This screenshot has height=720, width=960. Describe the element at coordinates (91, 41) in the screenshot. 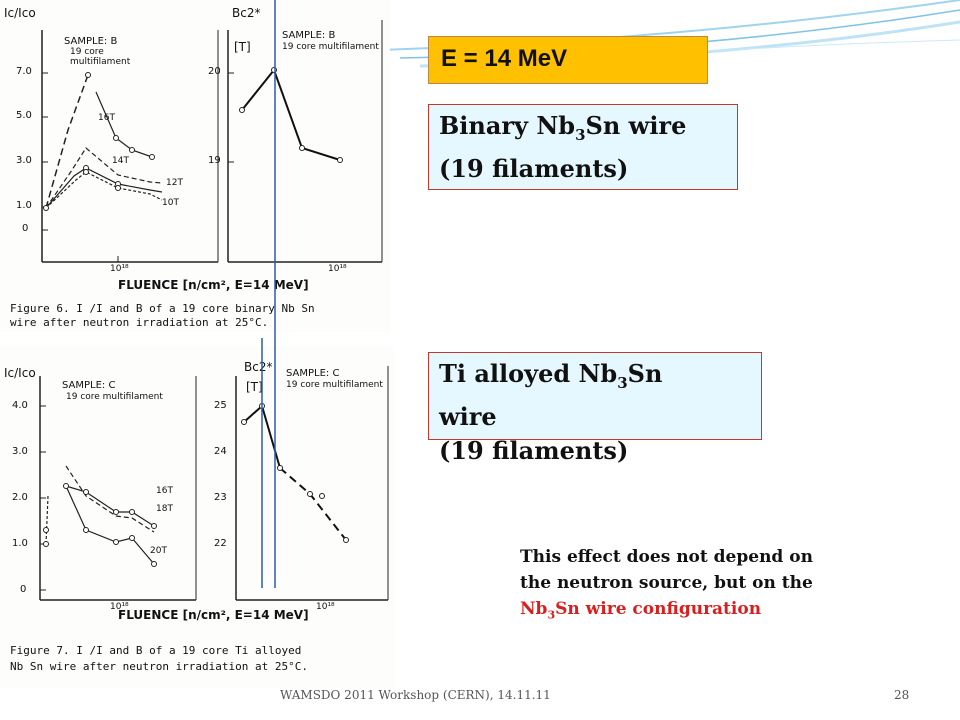

I see `fig6-sample-ic: SAMPLE: B` at that location.